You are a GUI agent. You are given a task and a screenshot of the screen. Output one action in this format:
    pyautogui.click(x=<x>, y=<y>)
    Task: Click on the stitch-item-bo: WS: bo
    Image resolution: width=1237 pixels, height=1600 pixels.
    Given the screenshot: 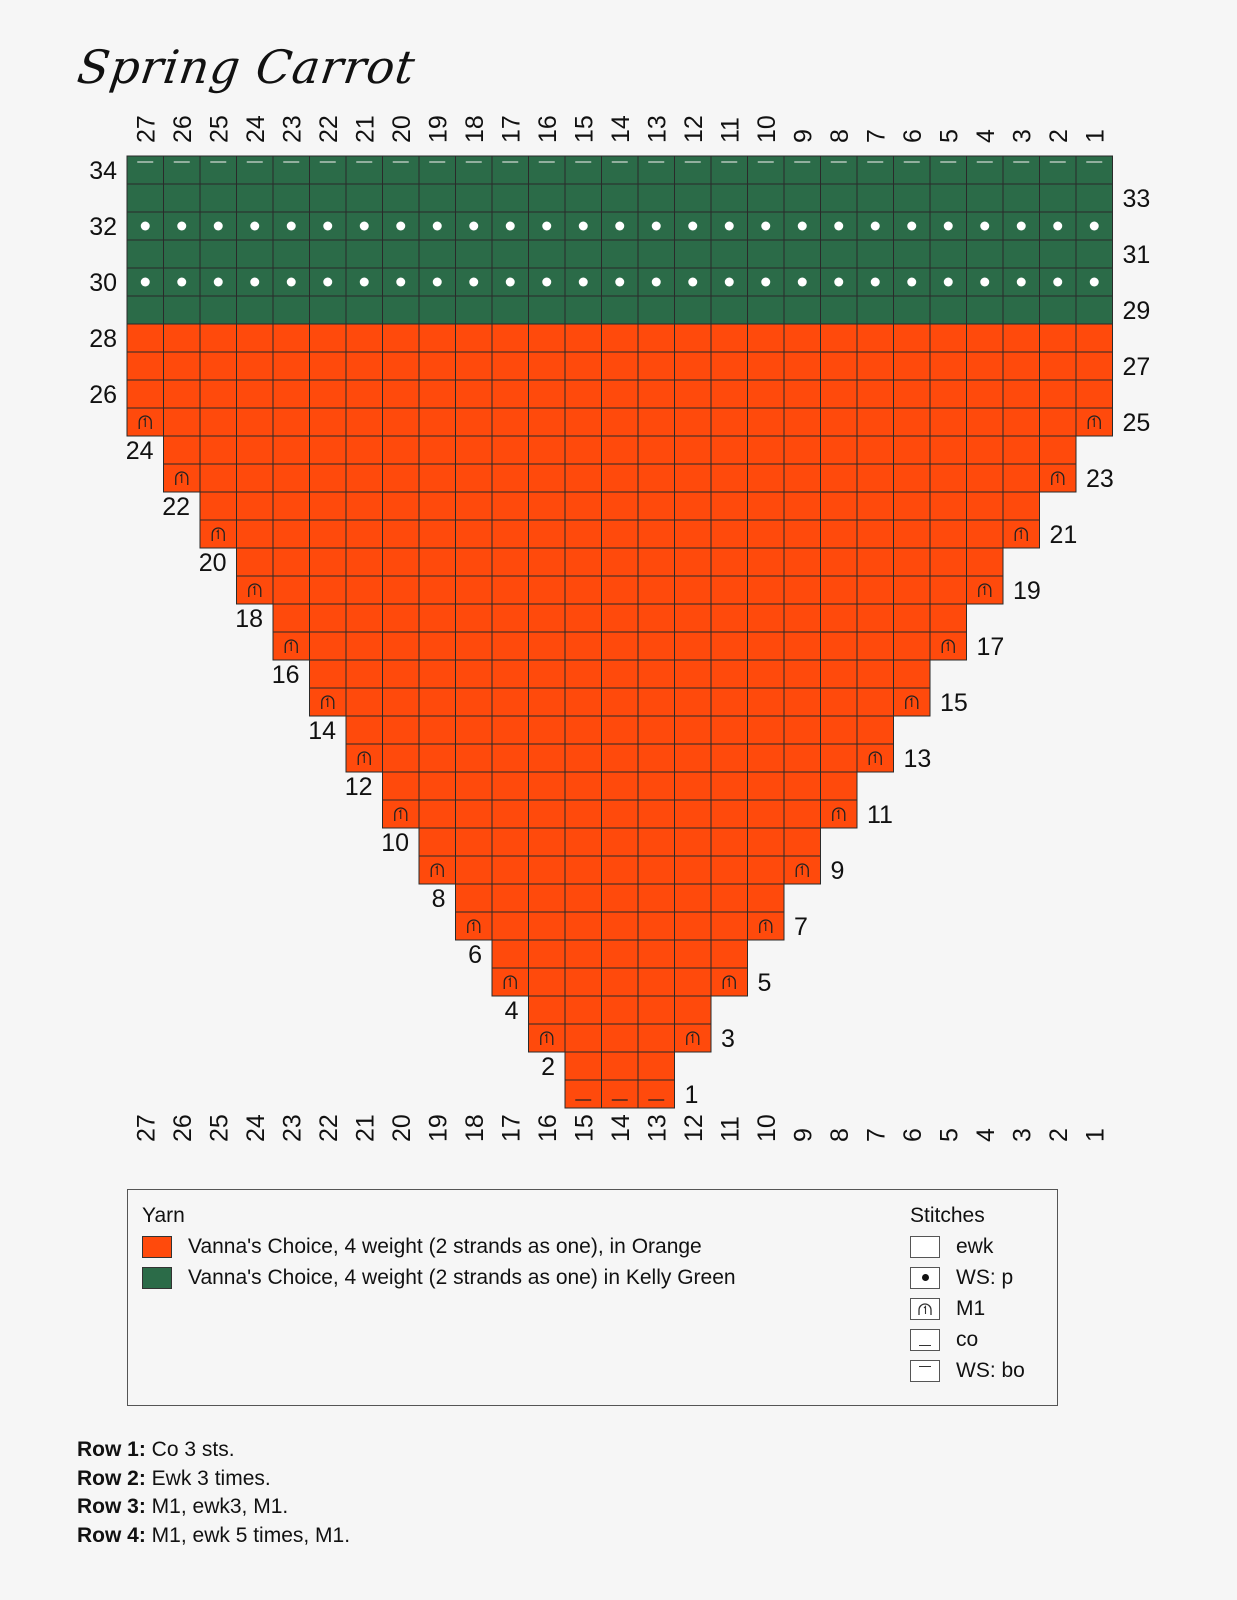 What is the action you would take?
    pyautogui.click(x=967, y=1371)
    